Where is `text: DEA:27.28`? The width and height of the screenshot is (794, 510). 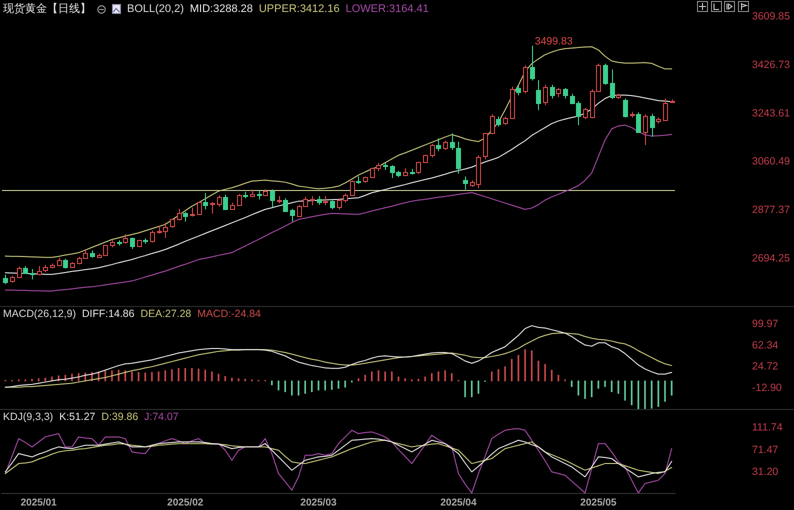
text: DEA:27.28 is located at coordinates (166, 314).